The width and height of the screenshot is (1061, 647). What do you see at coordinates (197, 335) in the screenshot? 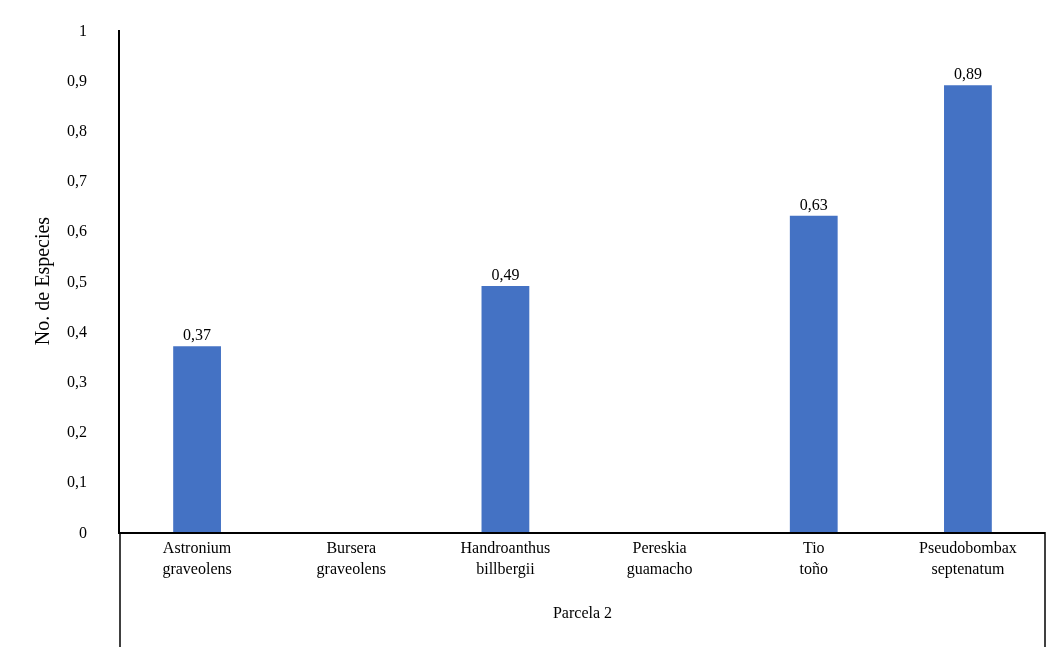
I see `data-label: 0,37` at bounding box center [197, 335].